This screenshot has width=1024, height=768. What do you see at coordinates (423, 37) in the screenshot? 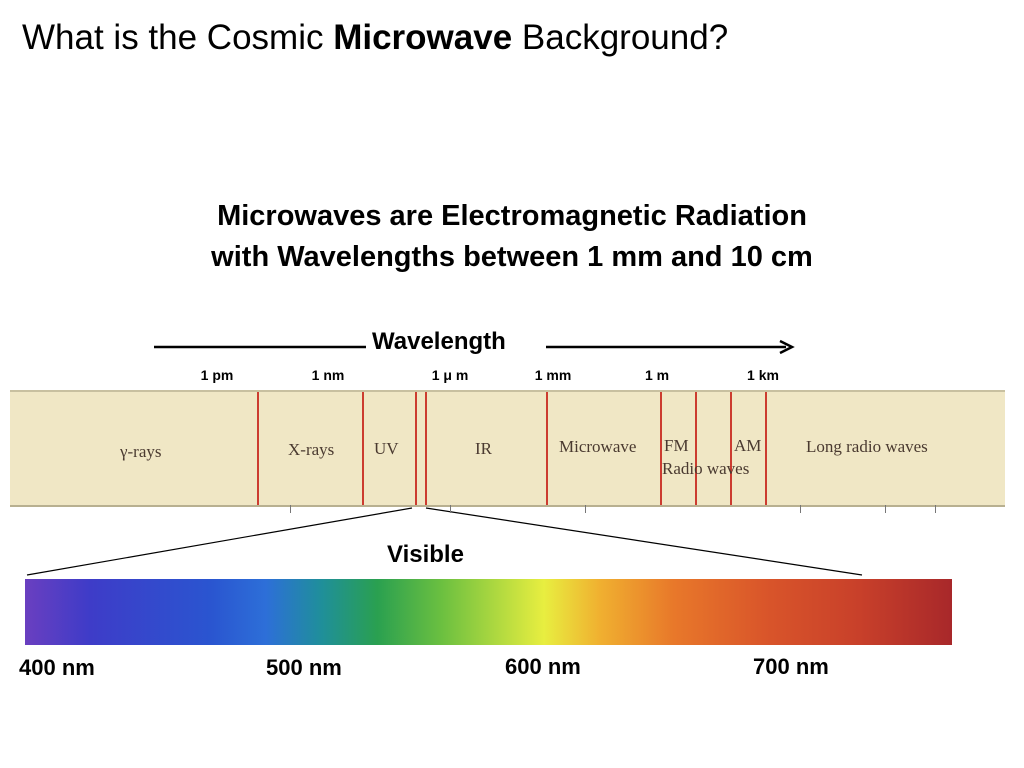
I see `title-bold: Microwave` at bounding box center [423, 37].